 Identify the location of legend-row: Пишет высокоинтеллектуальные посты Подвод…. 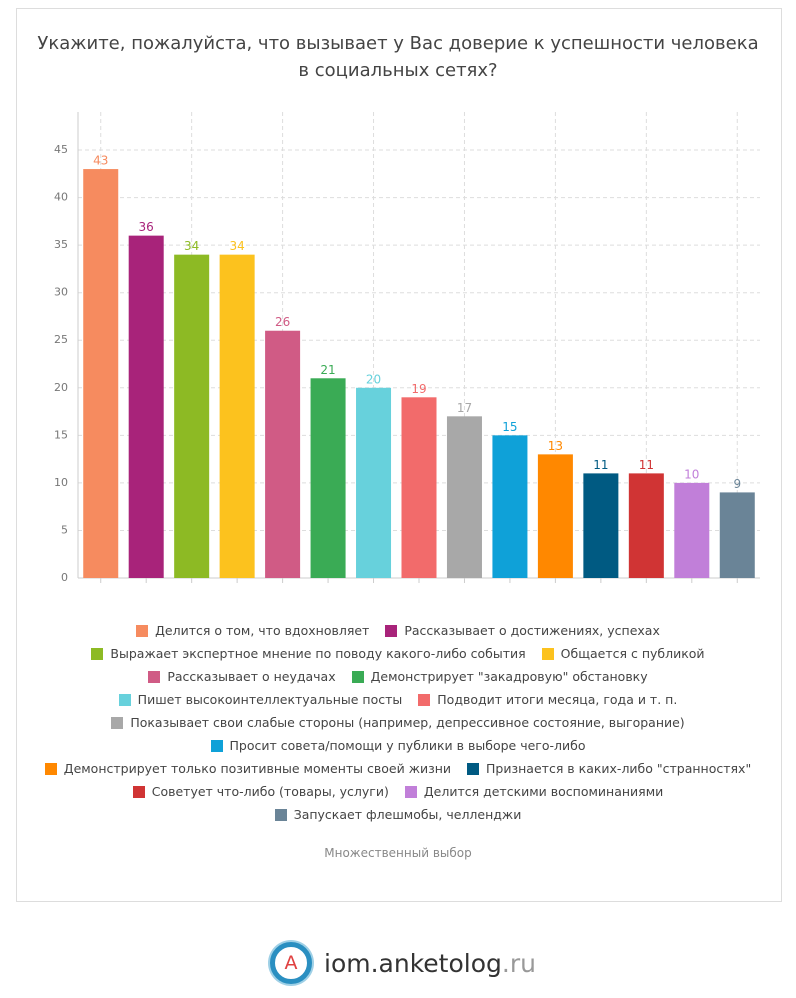
(398, 699).